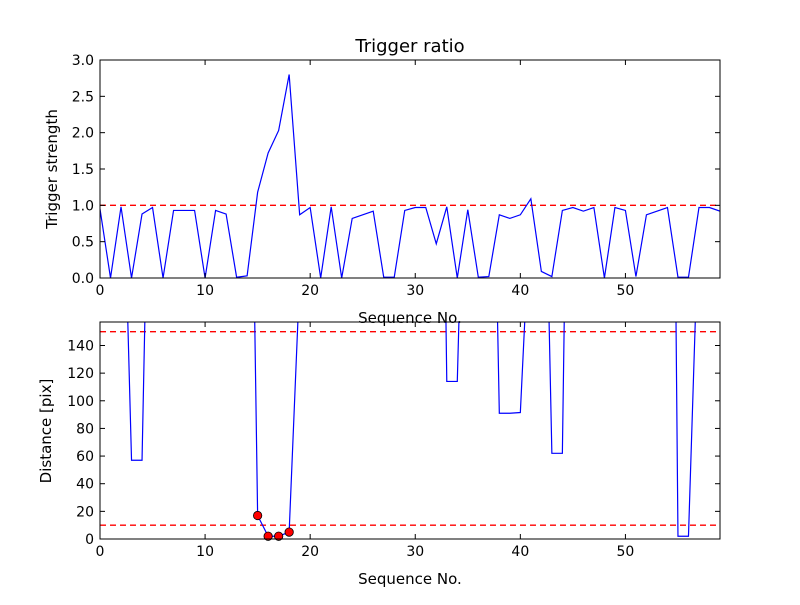 This screenshot has height=605, width=800. What do you see at coordinates (80, 402) in the screenshot?
I see `y-tick-label: 100` at bounding box center [80, 402].